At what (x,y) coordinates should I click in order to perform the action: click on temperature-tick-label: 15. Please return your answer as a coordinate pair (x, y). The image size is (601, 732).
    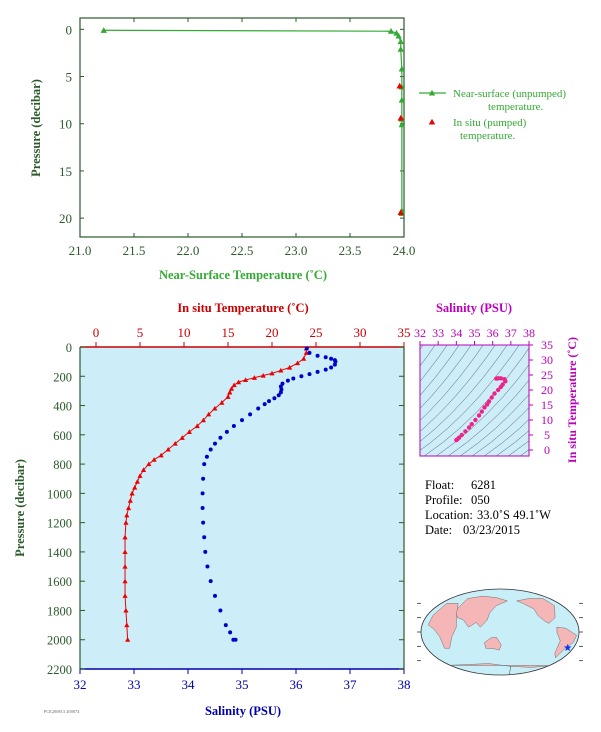
    Looking at the image, I should click on (228, 332).